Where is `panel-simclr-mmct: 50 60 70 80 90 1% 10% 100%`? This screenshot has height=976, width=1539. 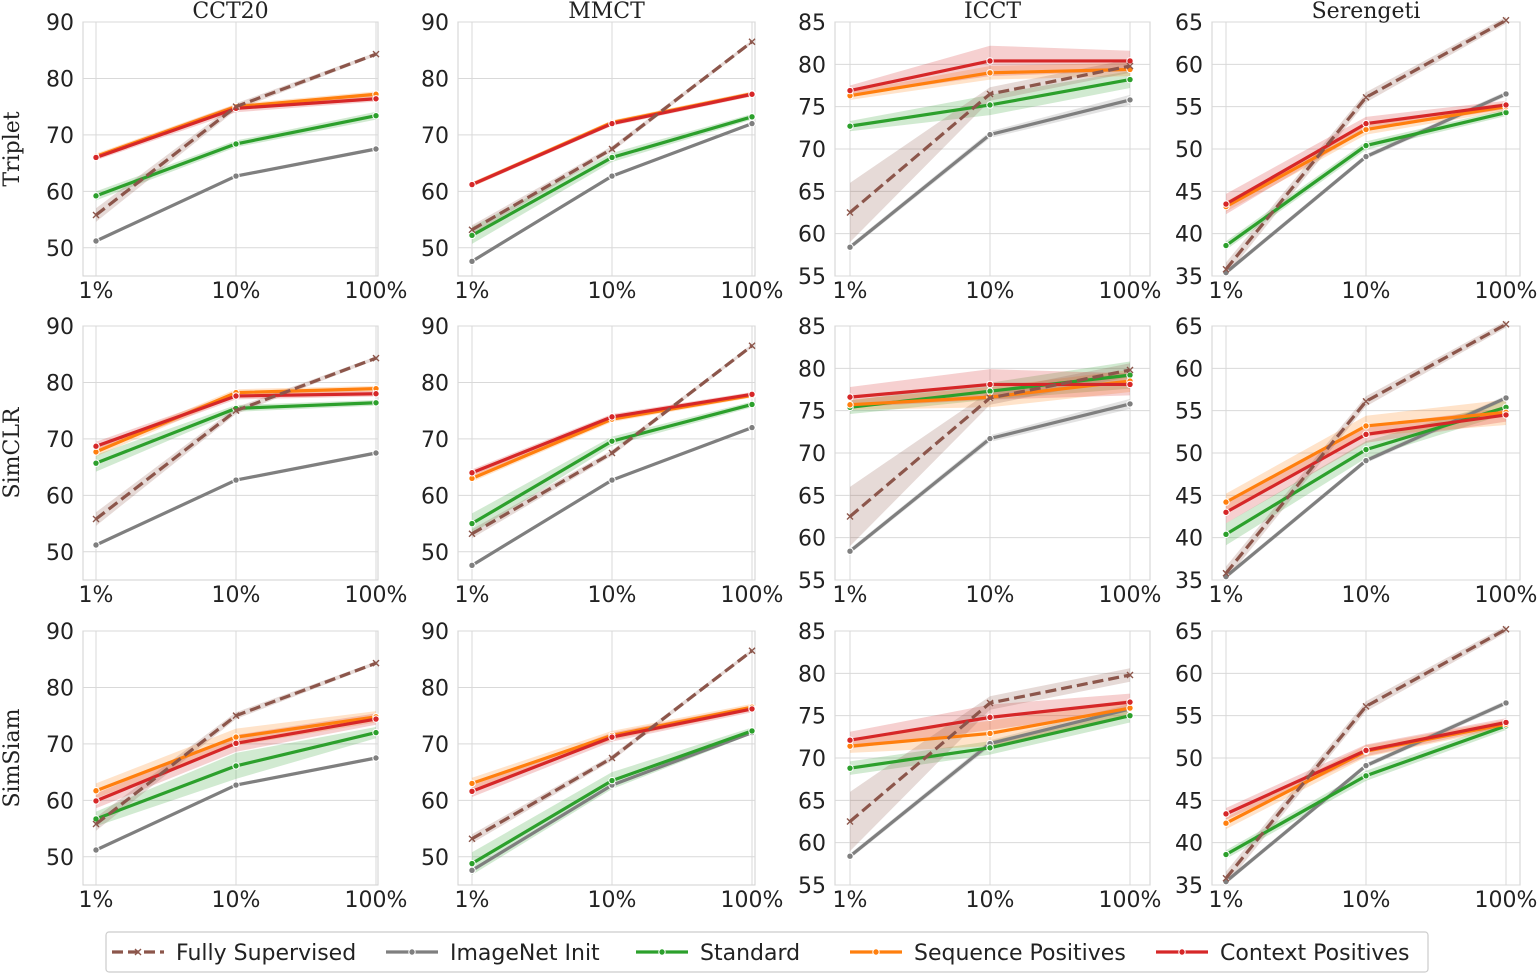
panel-simclr-mmct: 50 60 70 80 90 1% 10% 100% is located at coordinates (602, 461).